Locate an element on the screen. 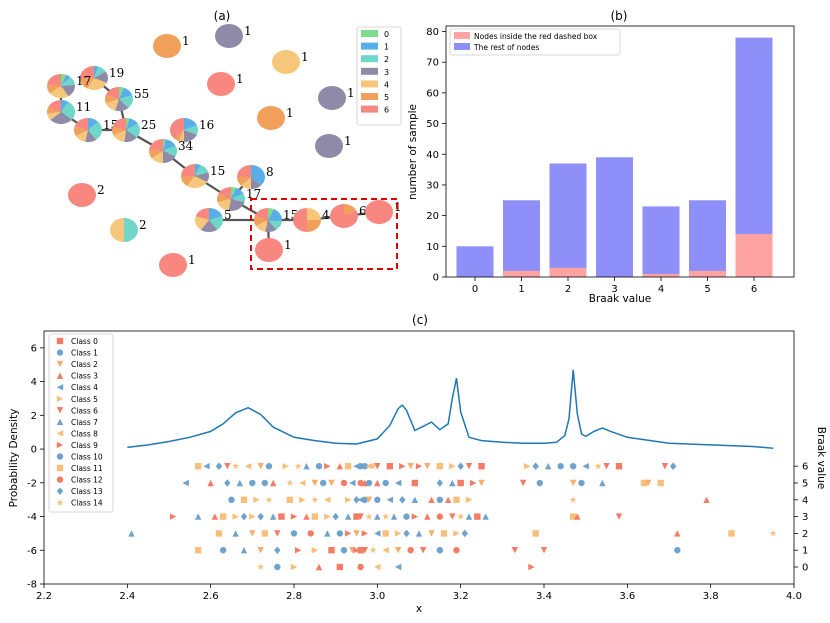  y2tick-label: 3 is located at coordinates (805, 517).